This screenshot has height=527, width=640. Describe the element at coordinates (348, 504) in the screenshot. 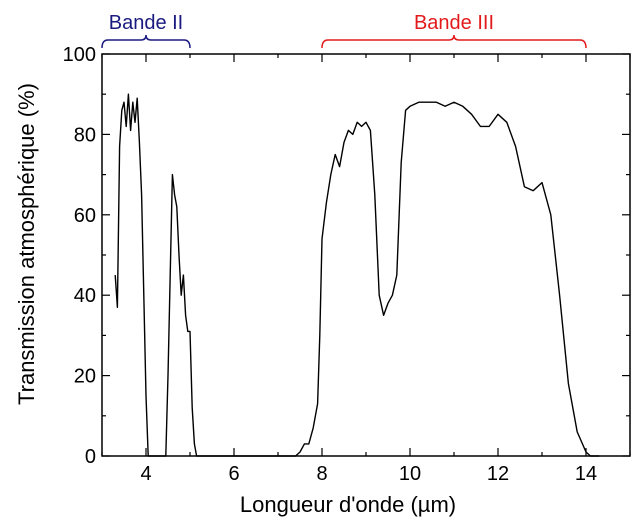

I see `x-axis-label: Longueur d'onde (µm)` at that location.